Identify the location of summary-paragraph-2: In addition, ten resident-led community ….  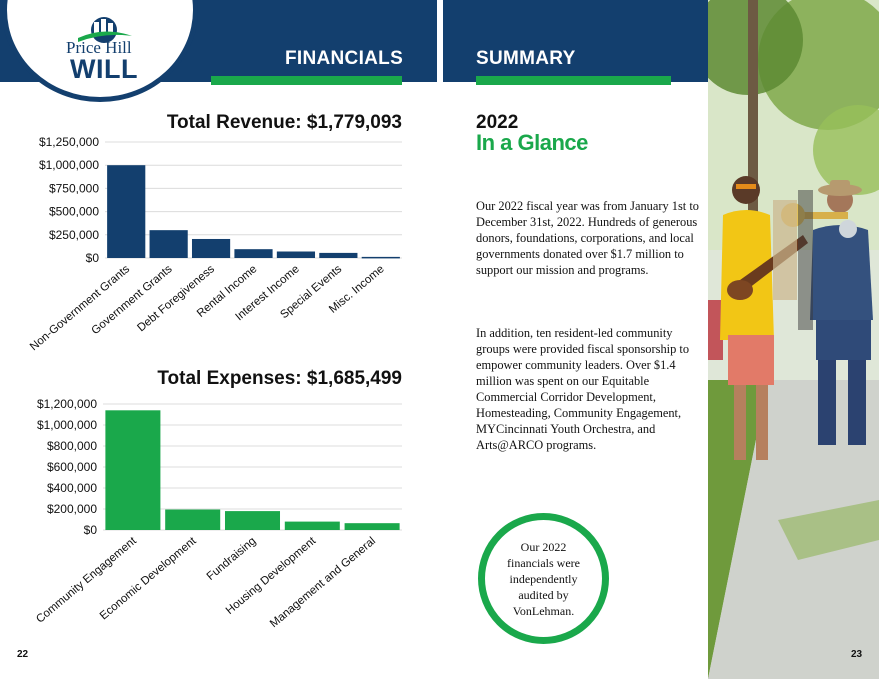
(583, 389).